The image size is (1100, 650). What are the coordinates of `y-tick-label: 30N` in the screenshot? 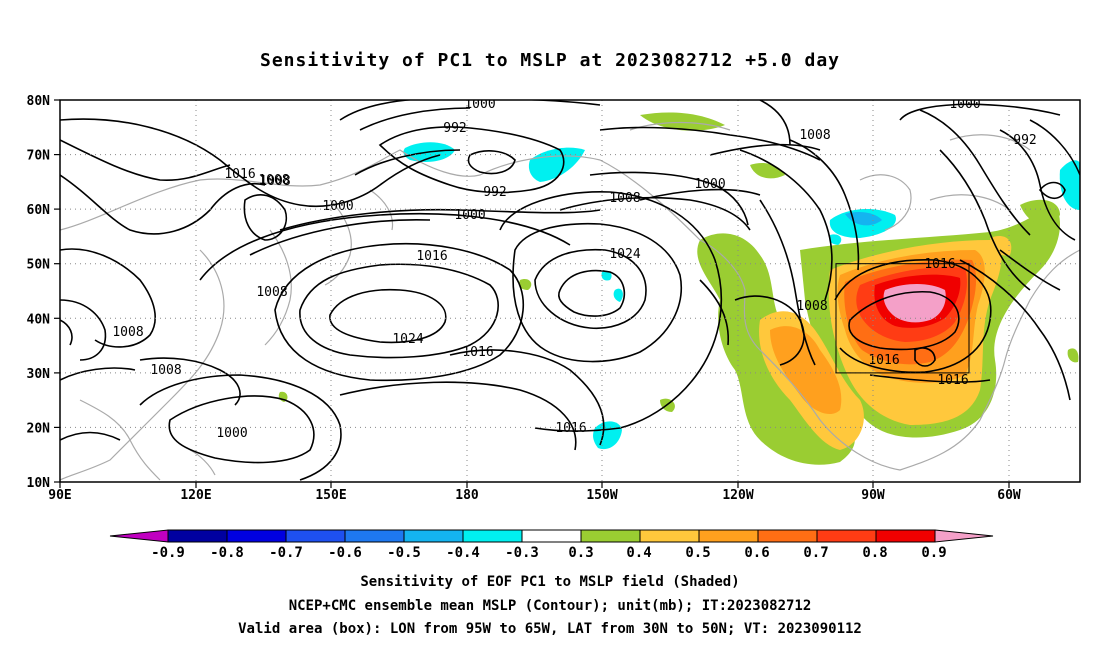 It's located at (39, 374).